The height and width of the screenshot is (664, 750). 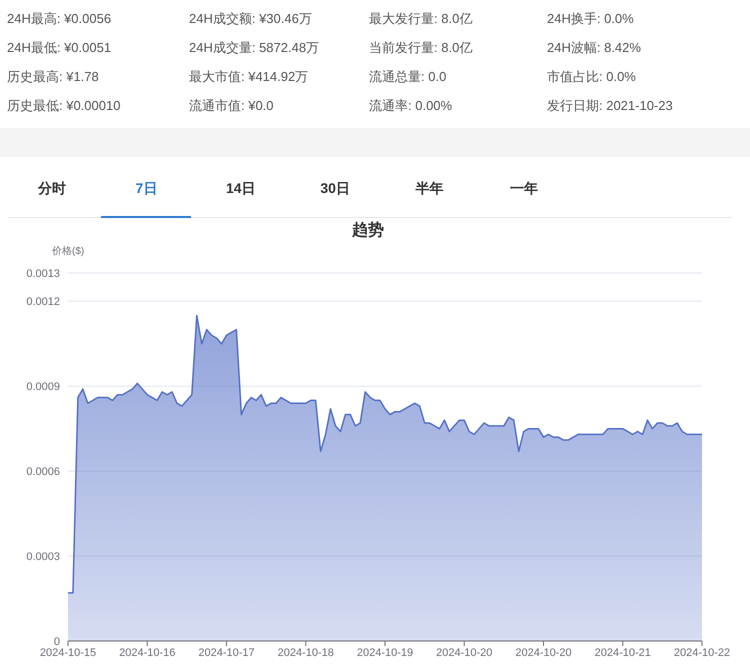 I want to click on text: 24H成交额: ¥30.46万, so click(x=250, y=18).